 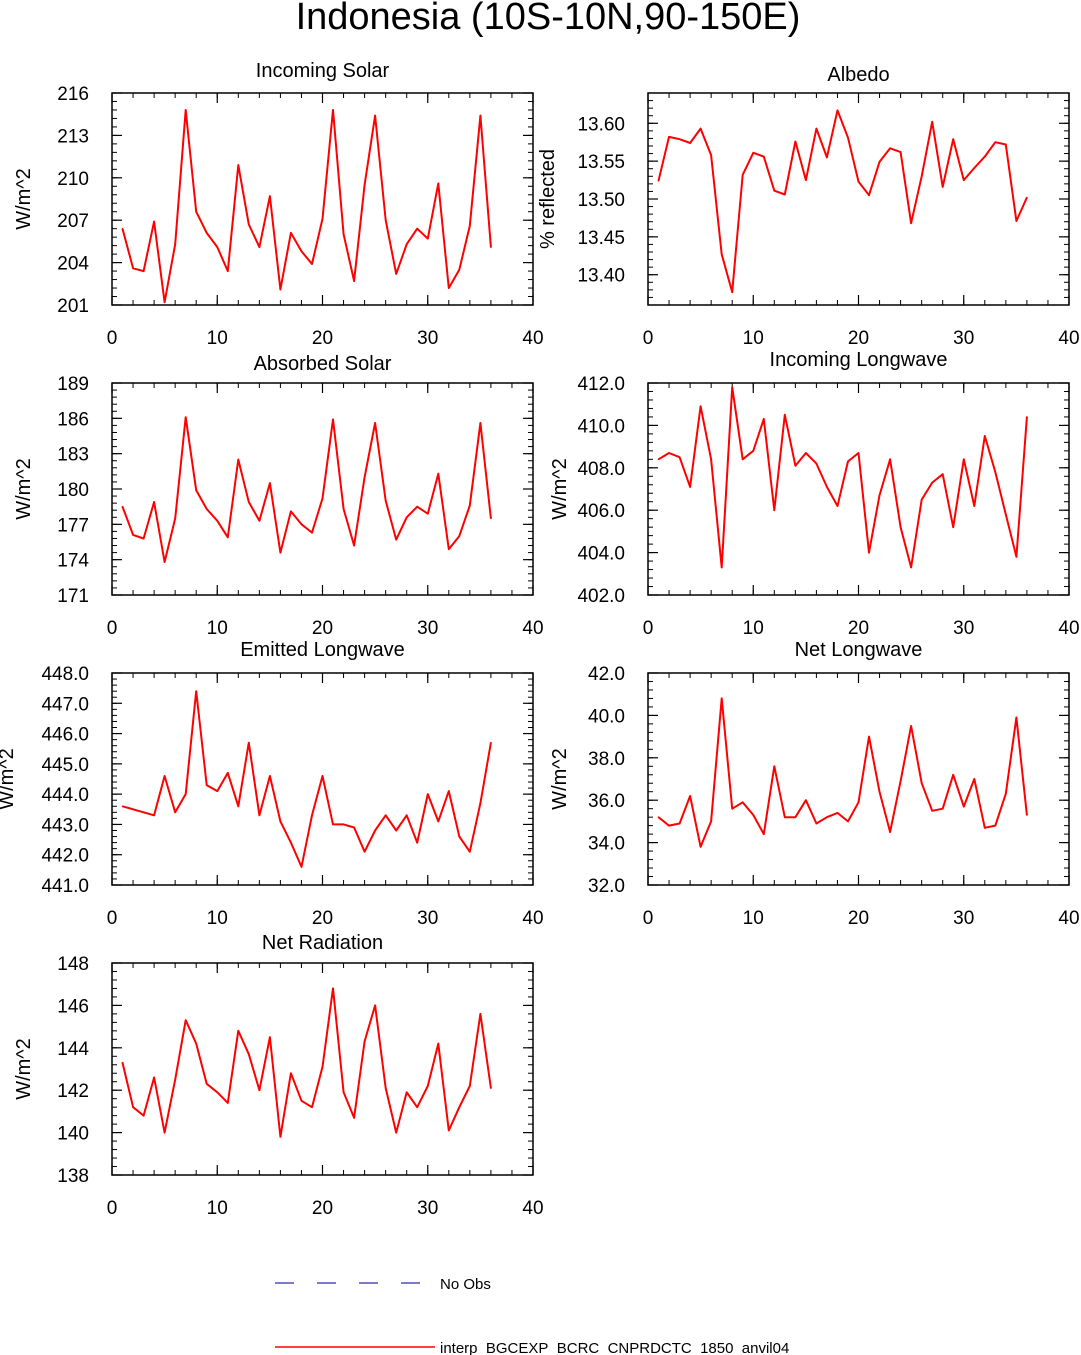 What do you see at coordinates (322, 650) in the screenshot?
I see `panel-title: Emitted Longwave` at bounding box center [322, 650].